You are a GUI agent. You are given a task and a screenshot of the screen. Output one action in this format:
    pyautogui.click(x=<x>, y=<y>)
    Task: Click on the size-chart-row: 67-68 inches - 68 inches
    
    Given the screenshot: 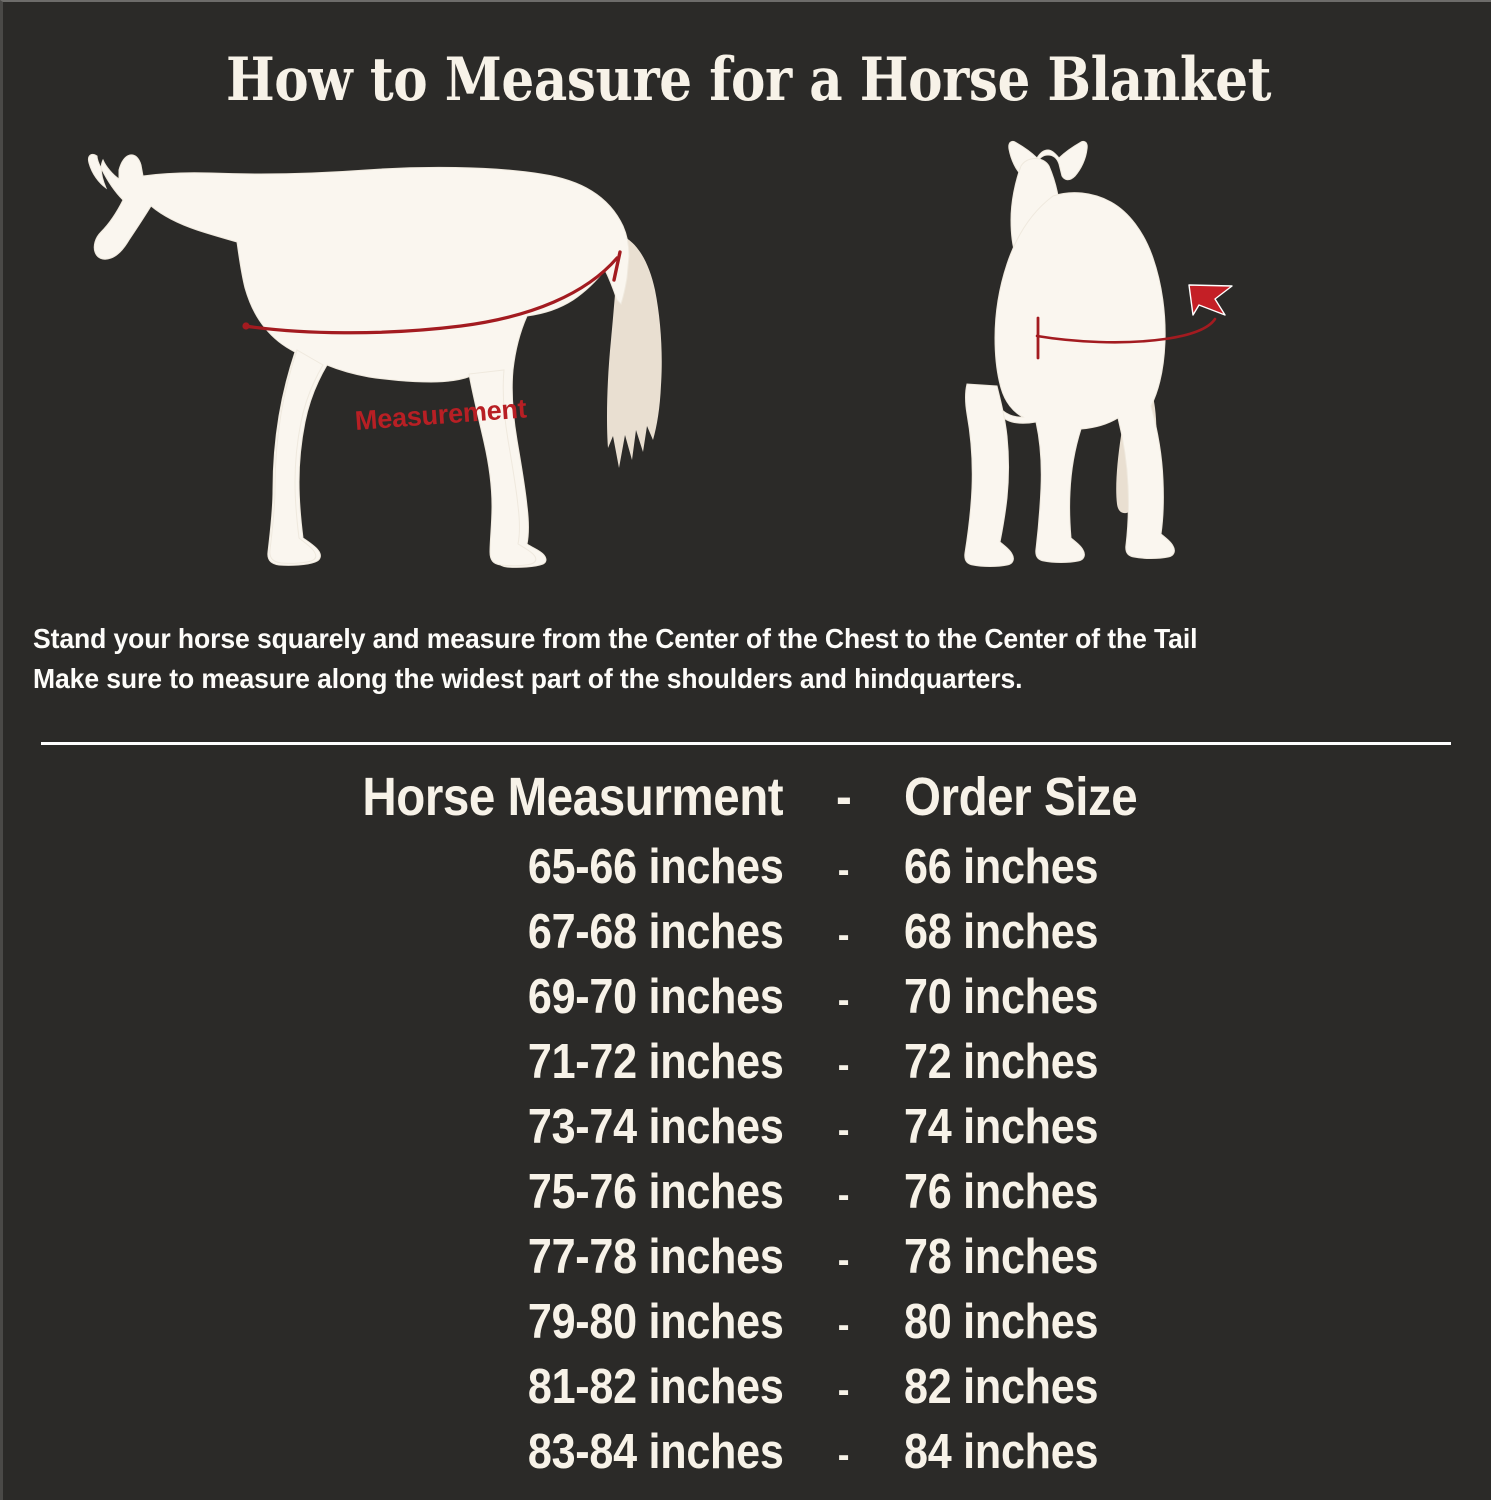 What is the action you would take?
    pyautogui.click(x=747, y=933)
    